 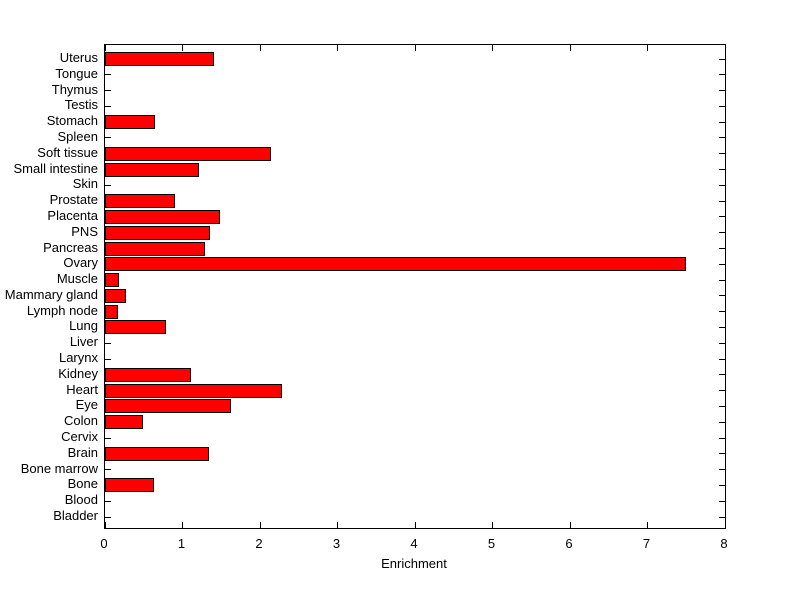 What do you see at coordinates (80, 263) in the screenshot?
I see `y-label-ovary: Ovary` at bounding box center [80, 263].